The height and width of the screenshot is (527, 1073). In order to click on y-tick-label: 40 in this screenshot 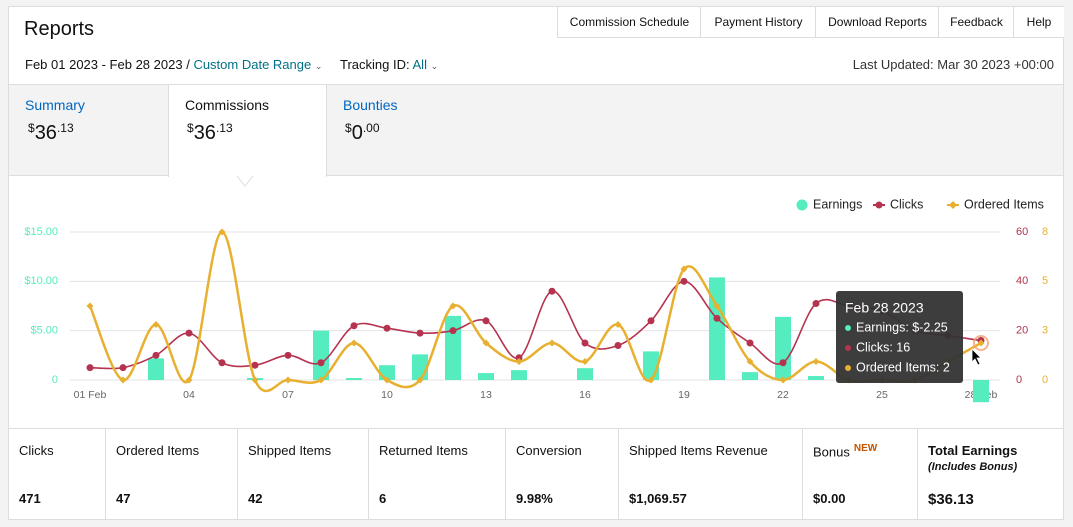, I will do `click(1022, 281)`.